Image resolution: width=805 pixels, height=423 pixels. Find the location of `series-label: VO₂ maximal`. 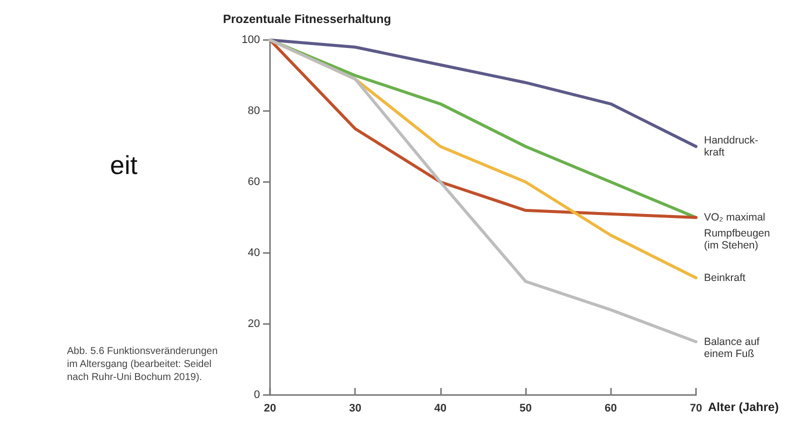

series-label: VO₂ maximal is located at coordinates (735, 218).